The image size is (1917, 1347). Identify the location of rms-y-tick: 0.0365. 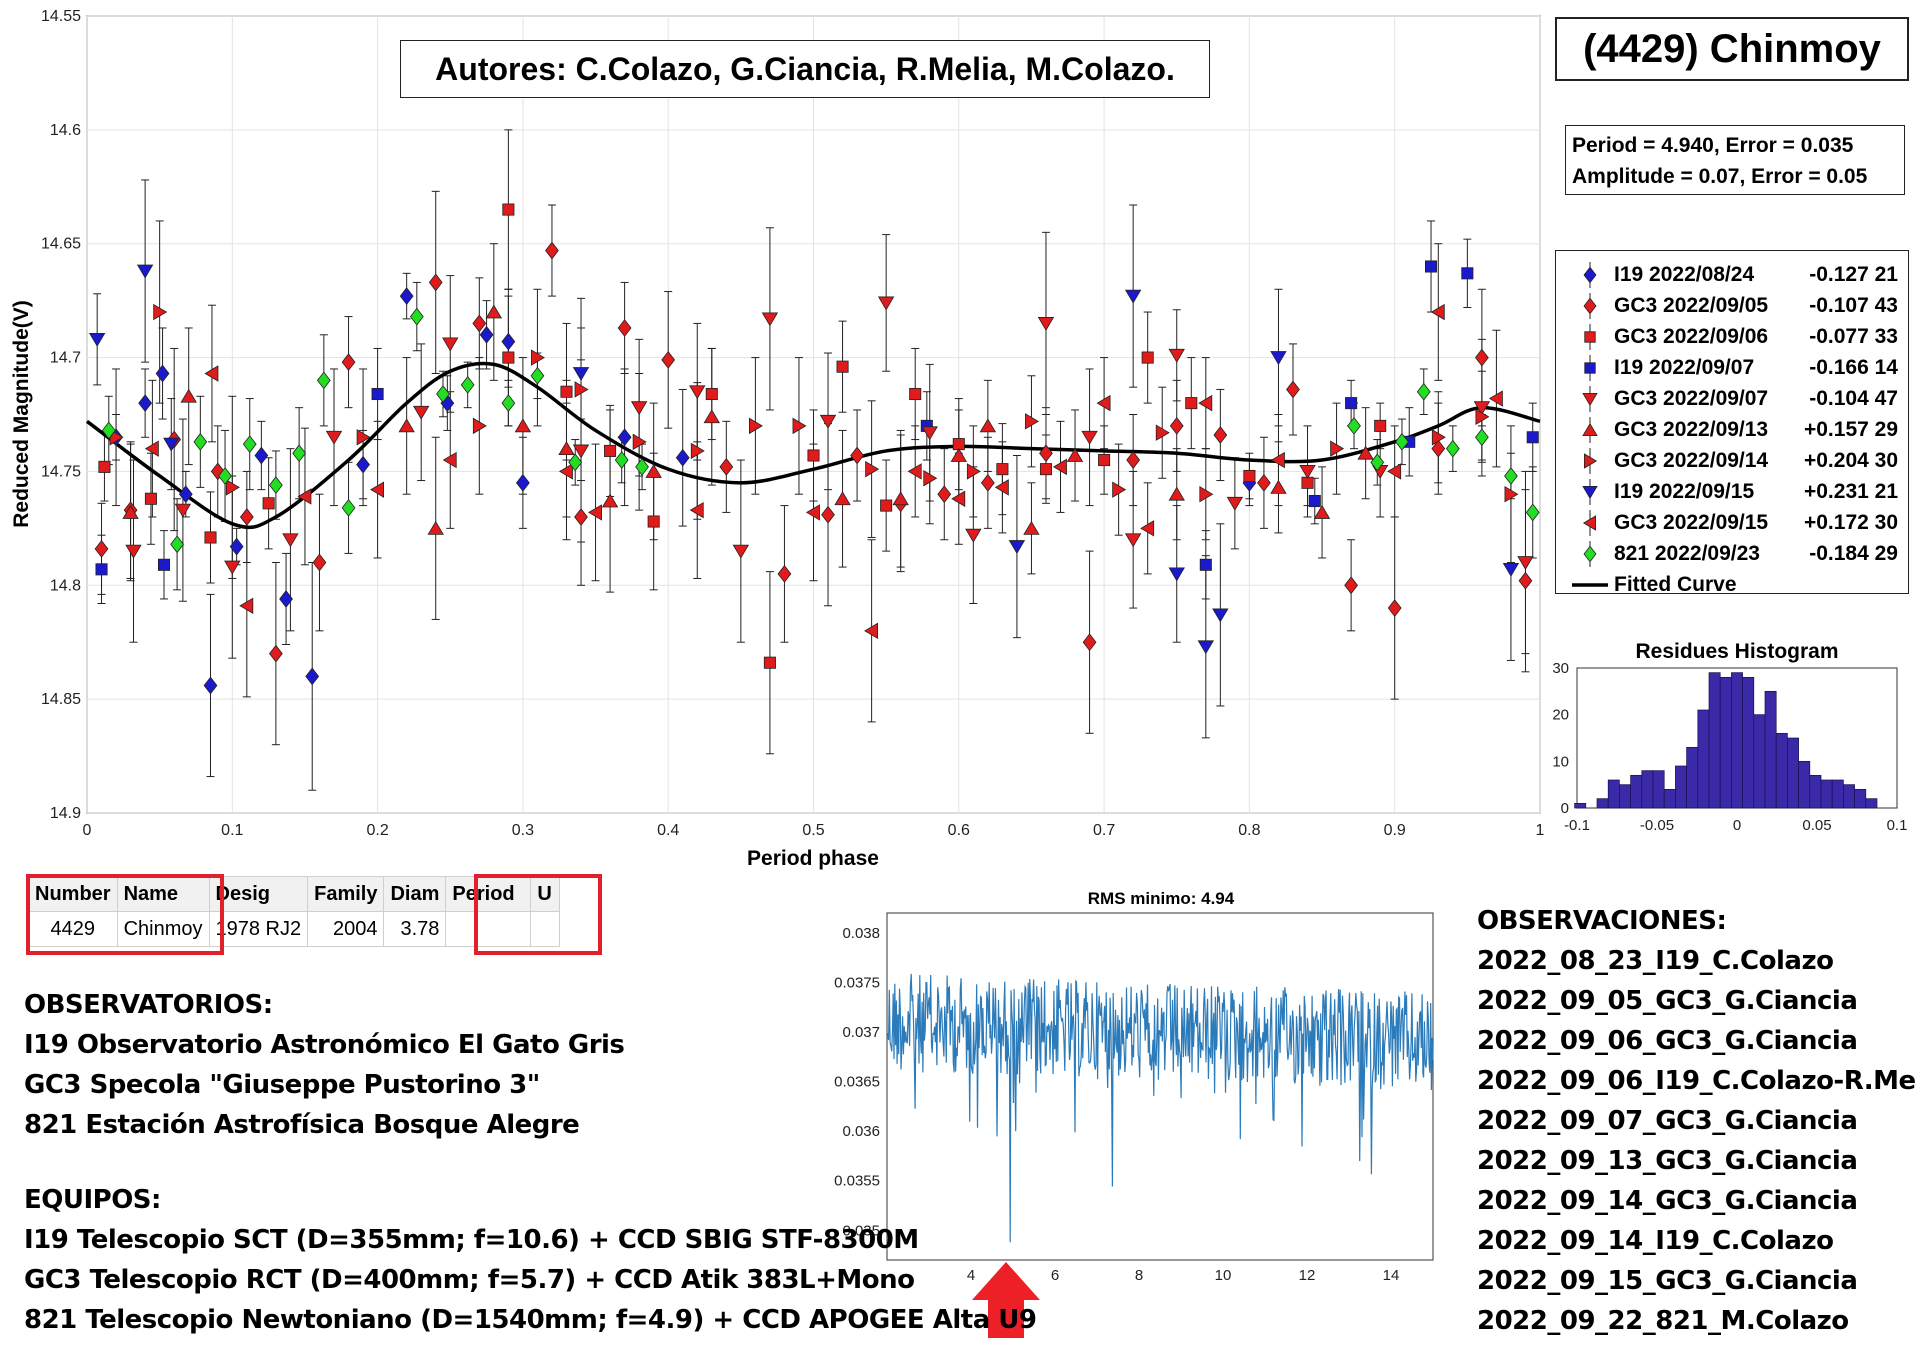
(857, 1082).